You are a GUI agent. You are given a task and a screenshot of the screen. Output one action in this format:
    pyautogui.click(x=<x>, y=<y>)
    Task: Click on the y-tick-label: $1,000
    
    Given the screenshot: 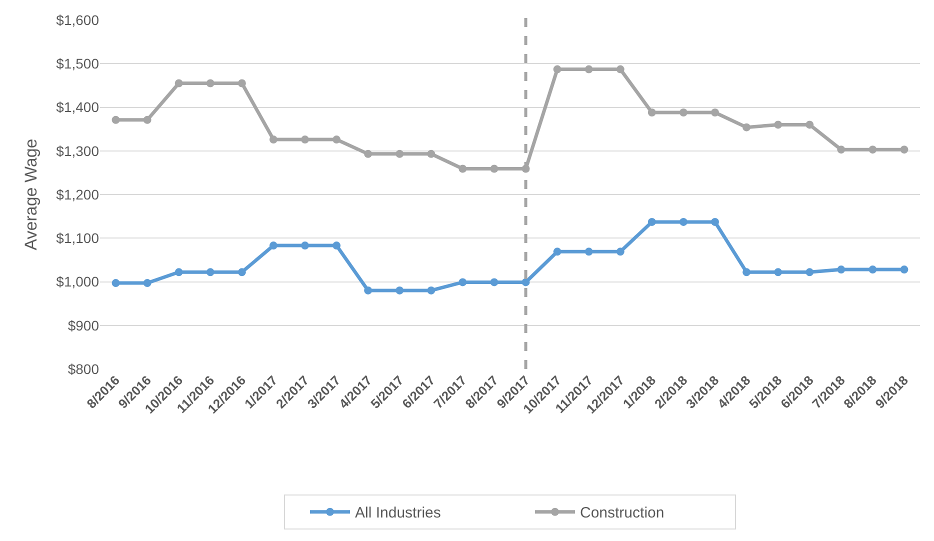 What is the action you would take?
    pyautogui.click(x=78, y=282)
    